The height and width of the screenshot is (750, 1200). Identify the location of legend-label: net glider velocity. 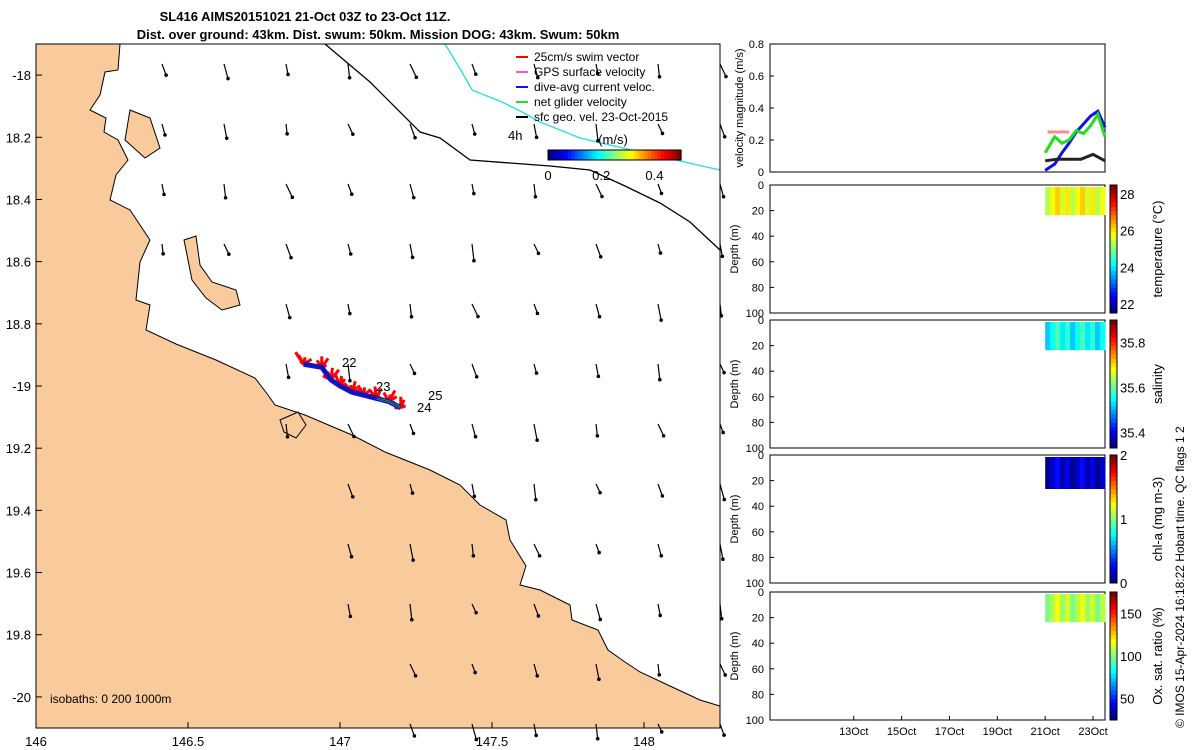
(580, 102).